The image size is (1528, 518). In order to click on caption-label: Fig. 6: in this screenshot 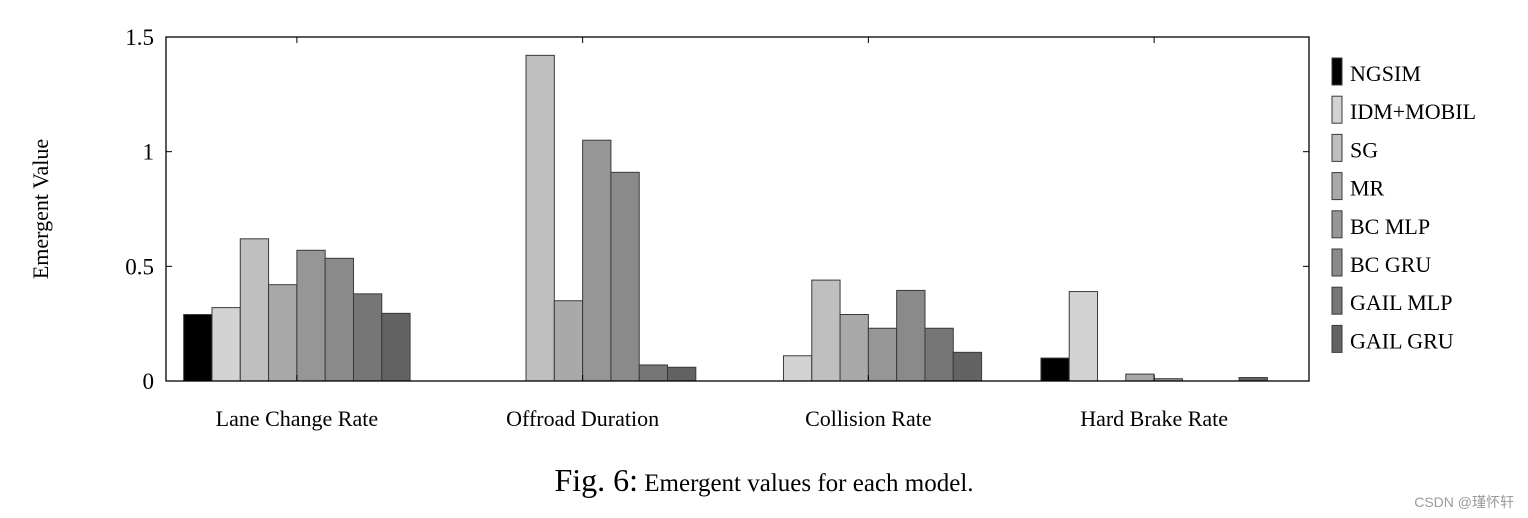, I will do `click(596, 480)`.